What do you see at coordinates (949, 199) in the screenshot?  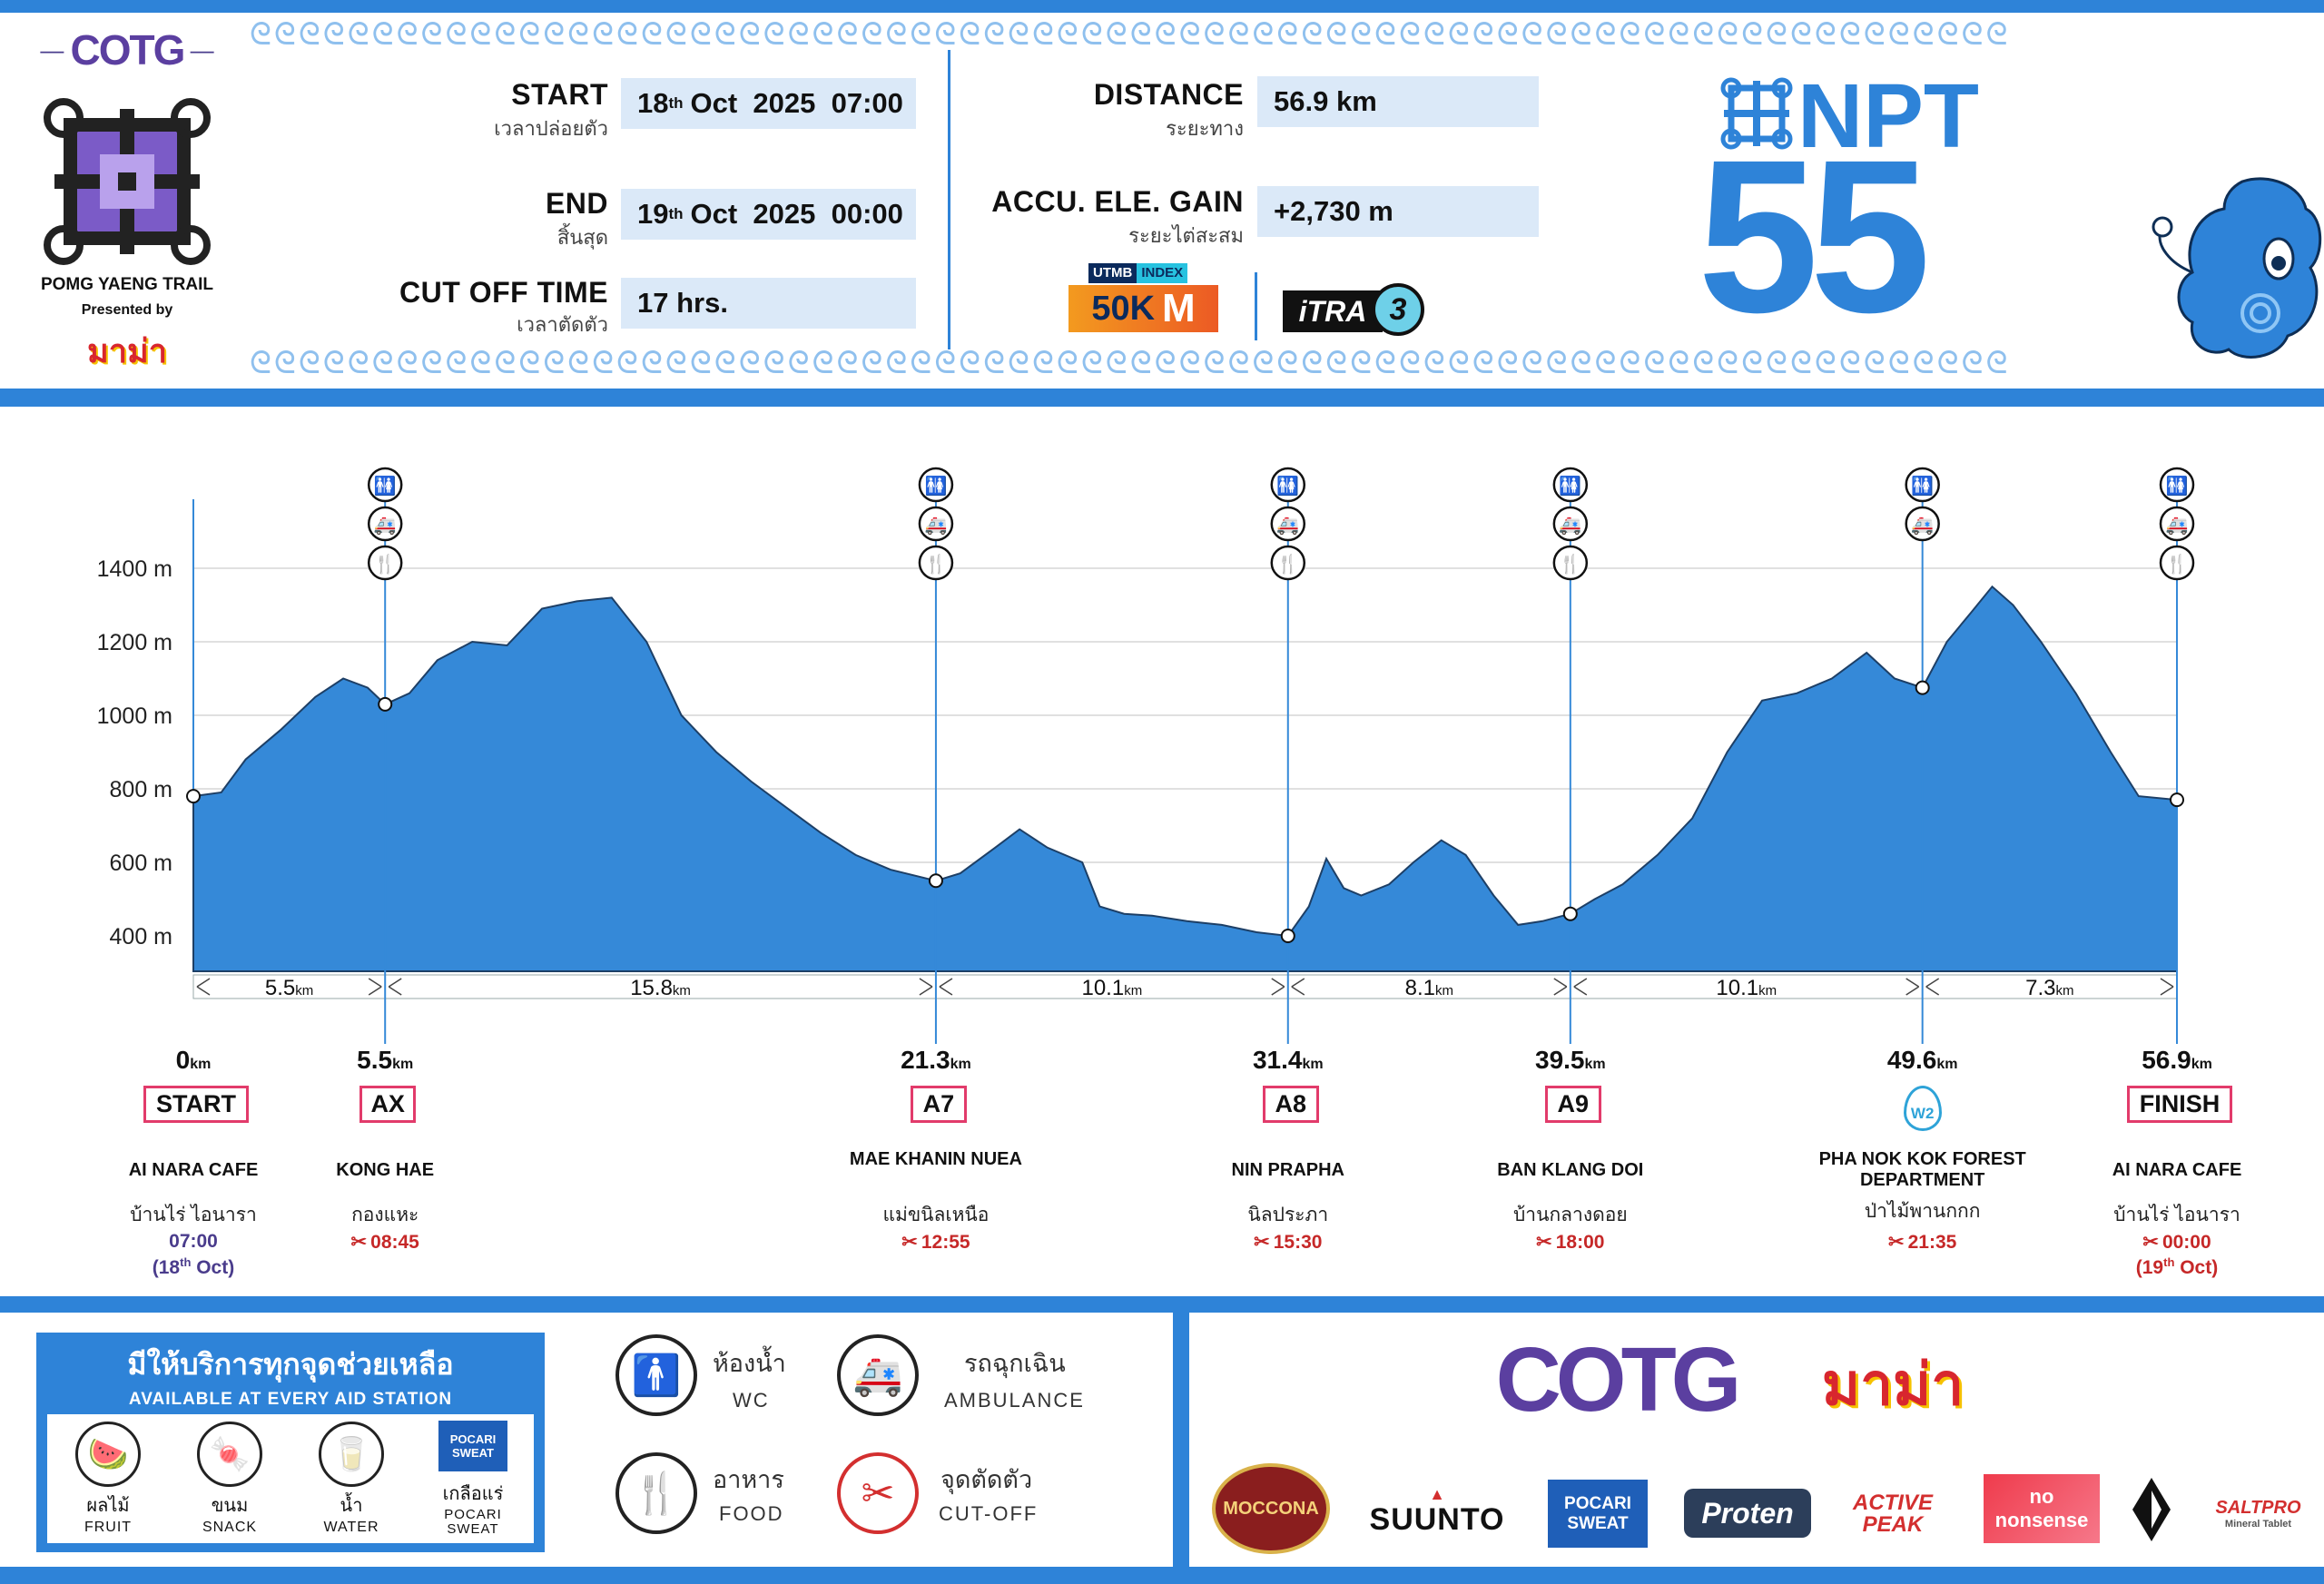 I see `header-divider` at bounding box center [949, 199].